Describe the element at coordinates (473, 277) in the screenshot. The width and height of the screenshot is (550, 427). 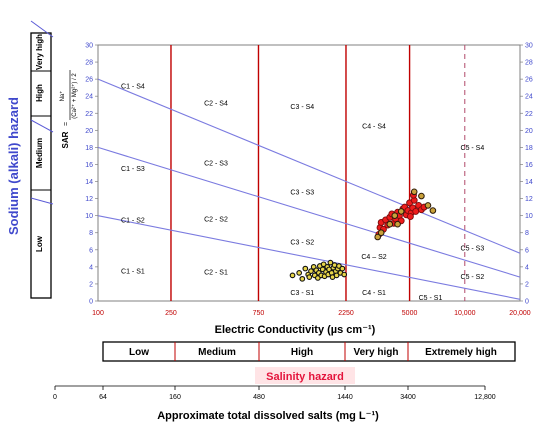
I see `zone-label-17: C5 - S2` at that location.